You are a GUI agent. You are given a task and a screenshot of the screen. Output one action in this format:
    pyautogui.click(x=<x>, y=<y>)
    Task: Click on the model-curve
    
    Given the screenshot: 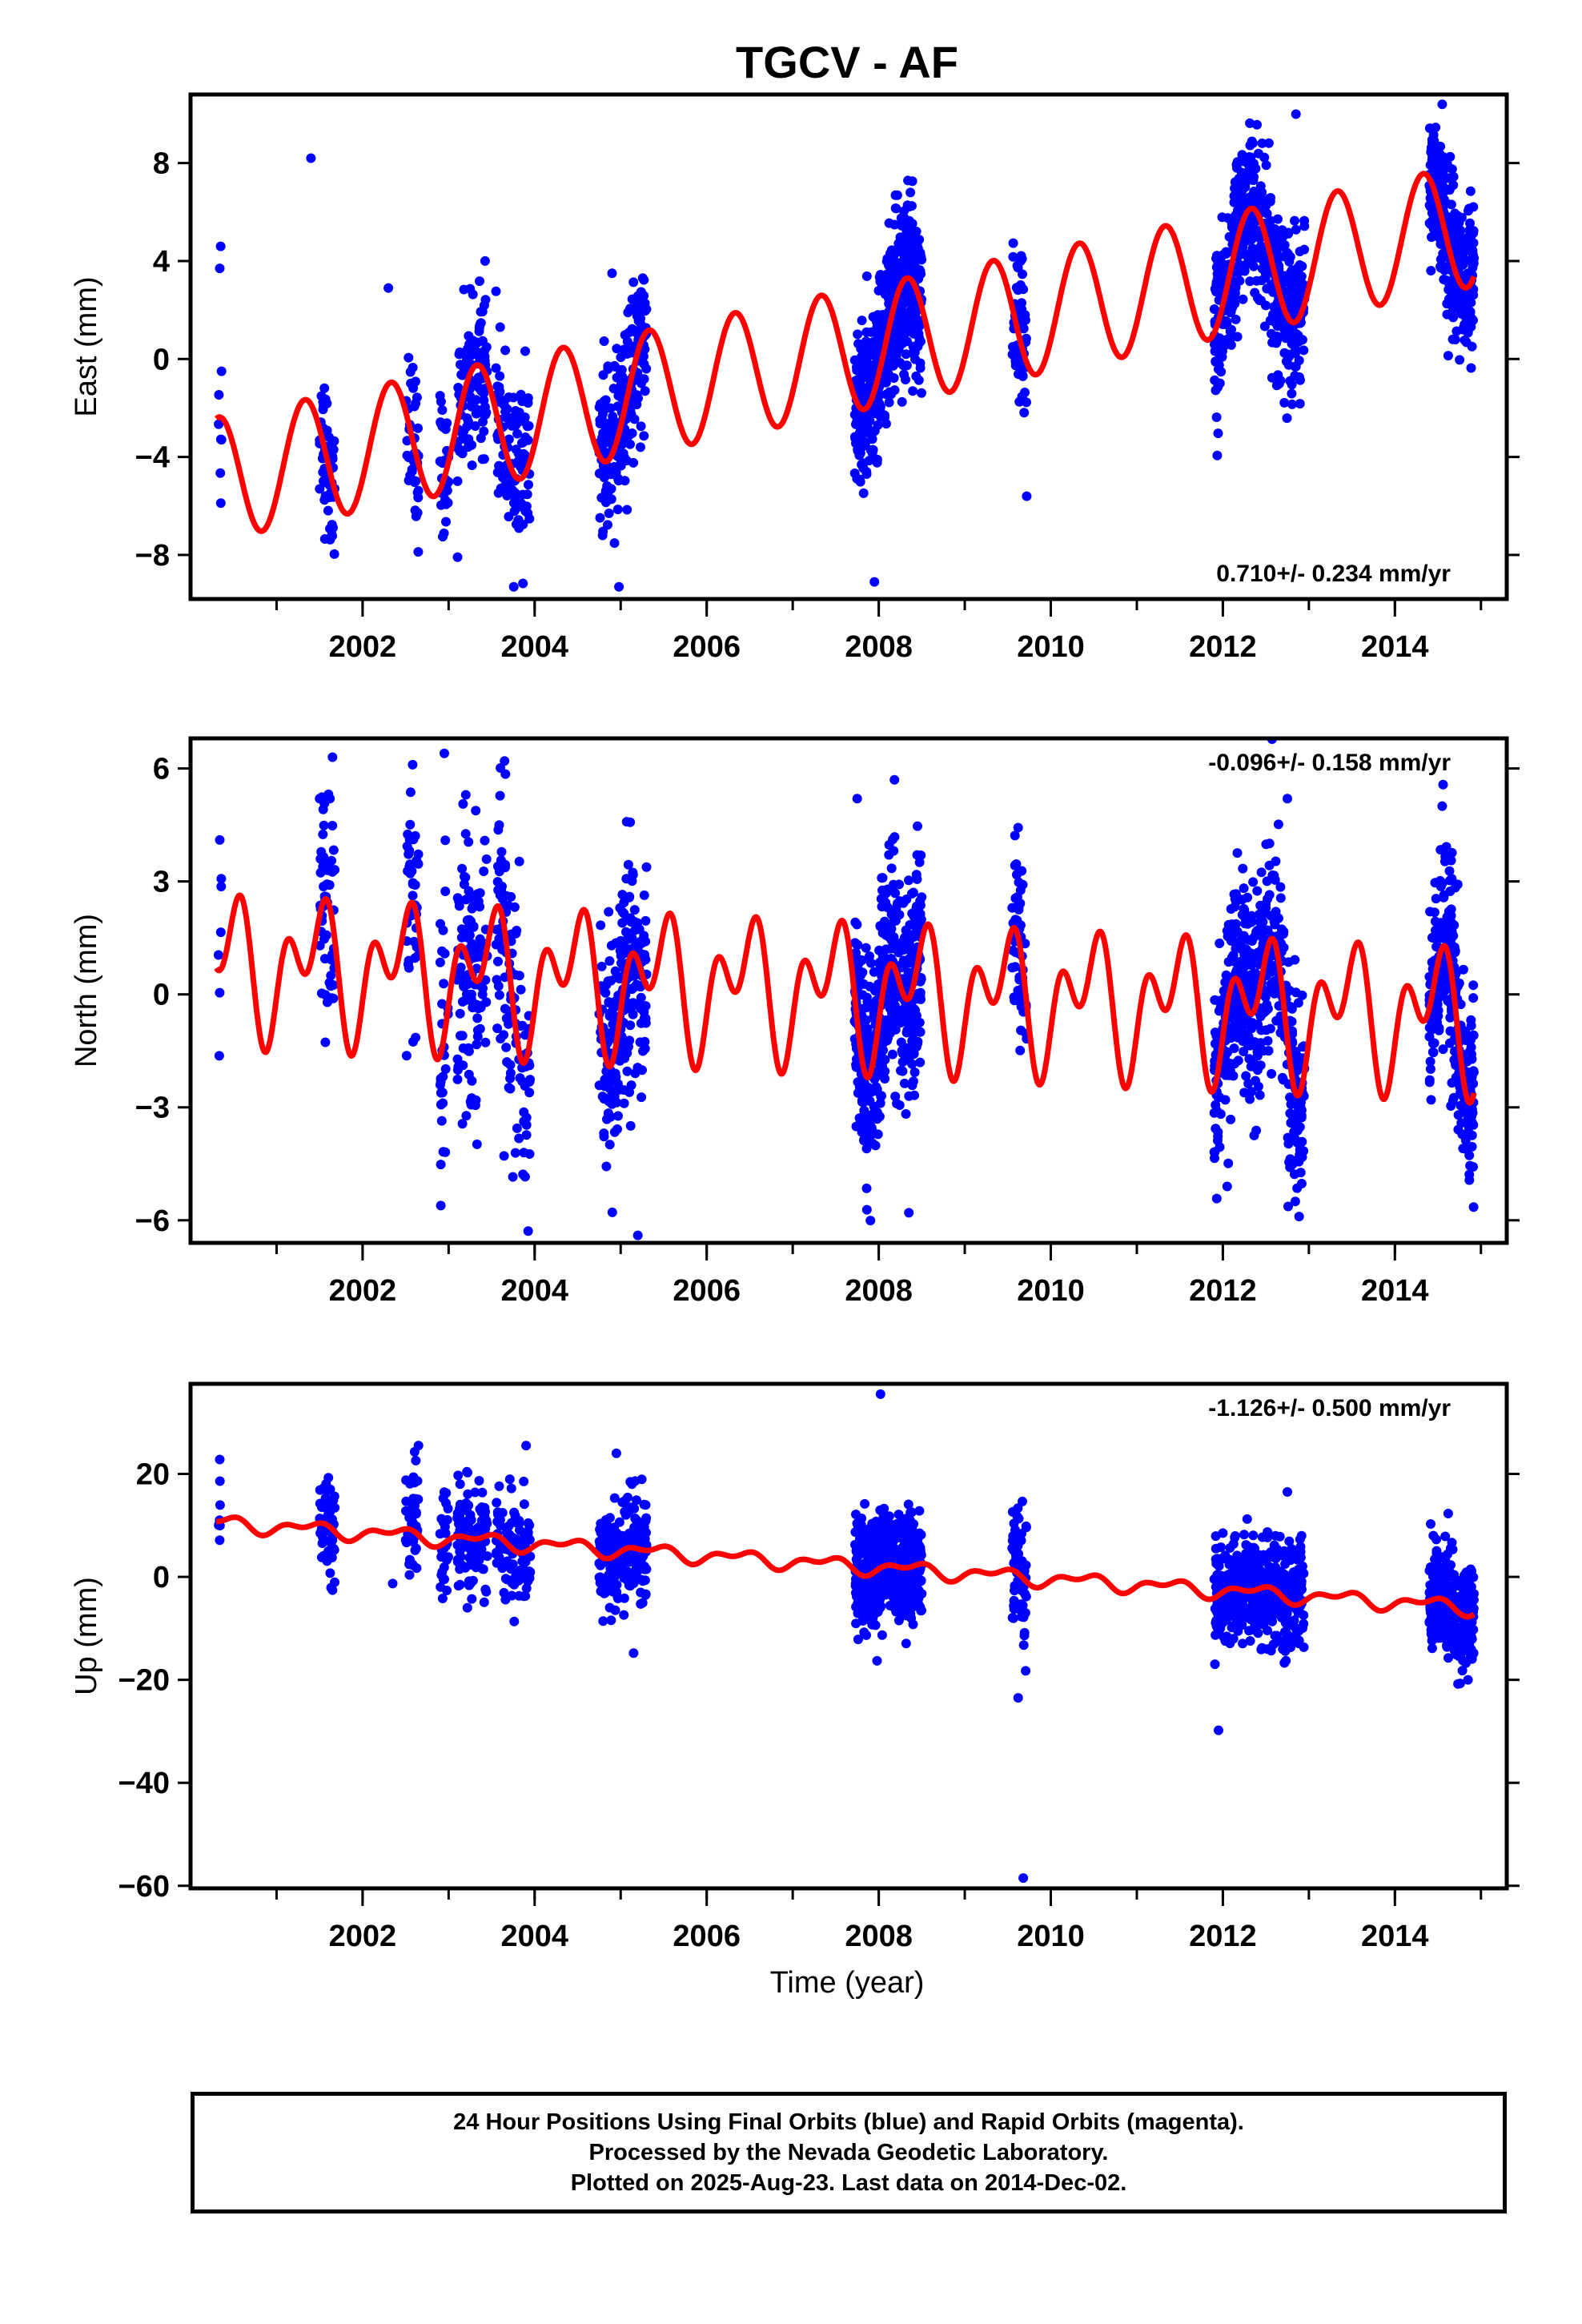 What is the action you would take?
    pyautogui.click(x=846, y=999)
    